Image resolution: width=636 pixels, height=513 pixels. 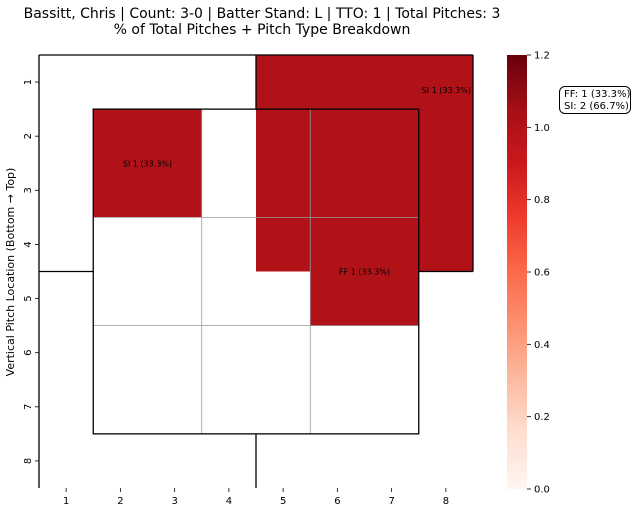 I want to click on x-tick-label: 7, so click(x=391, y=501).